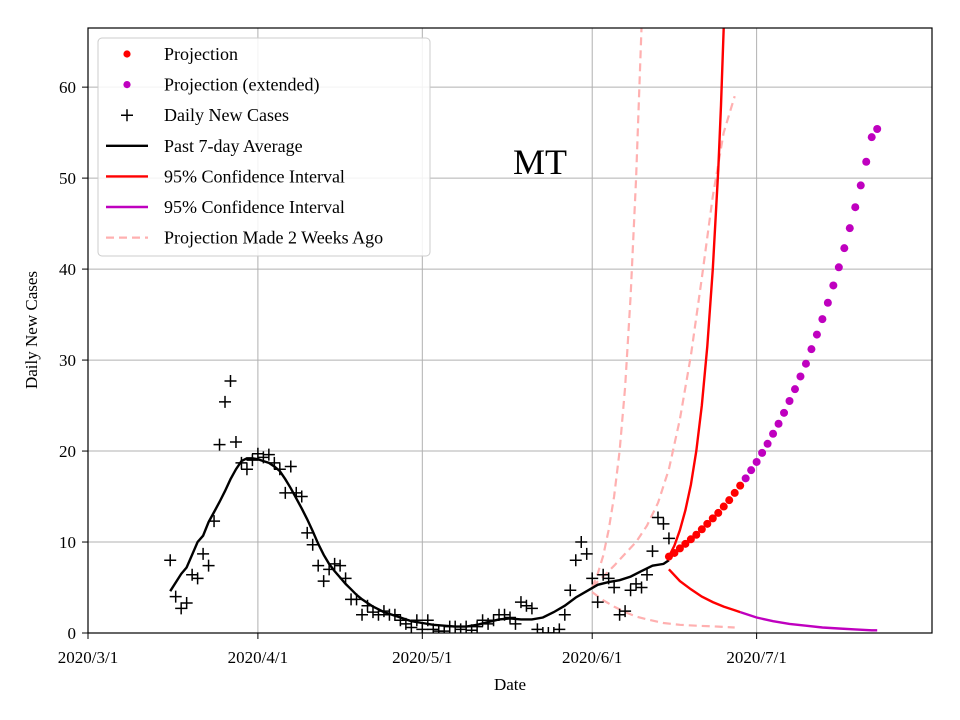 This screenshot has width=960, height=720. I want to click on two-weeks-ago-lower-line, so click(663, 610).